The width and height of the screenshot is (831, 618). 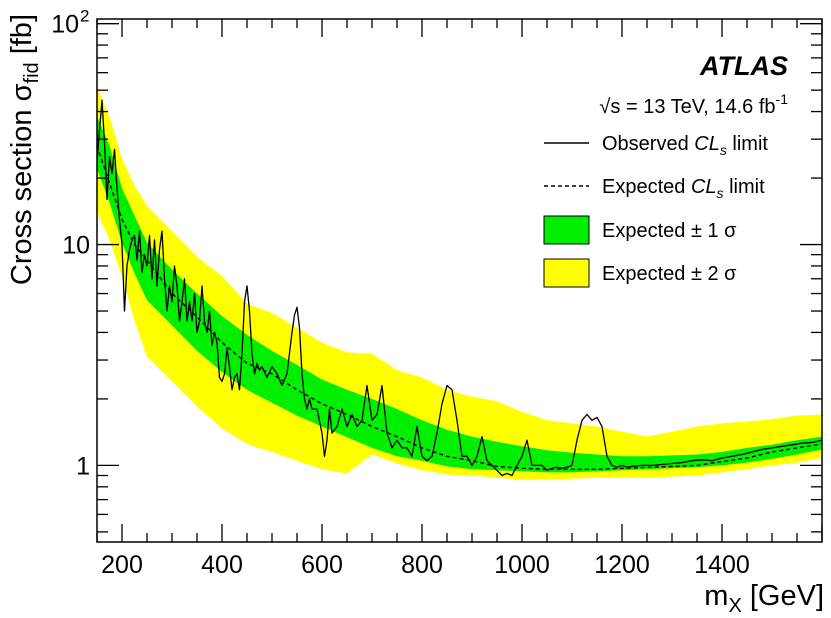 I want to click on atlas-label: ATLAS, so click(x=743, y=66).